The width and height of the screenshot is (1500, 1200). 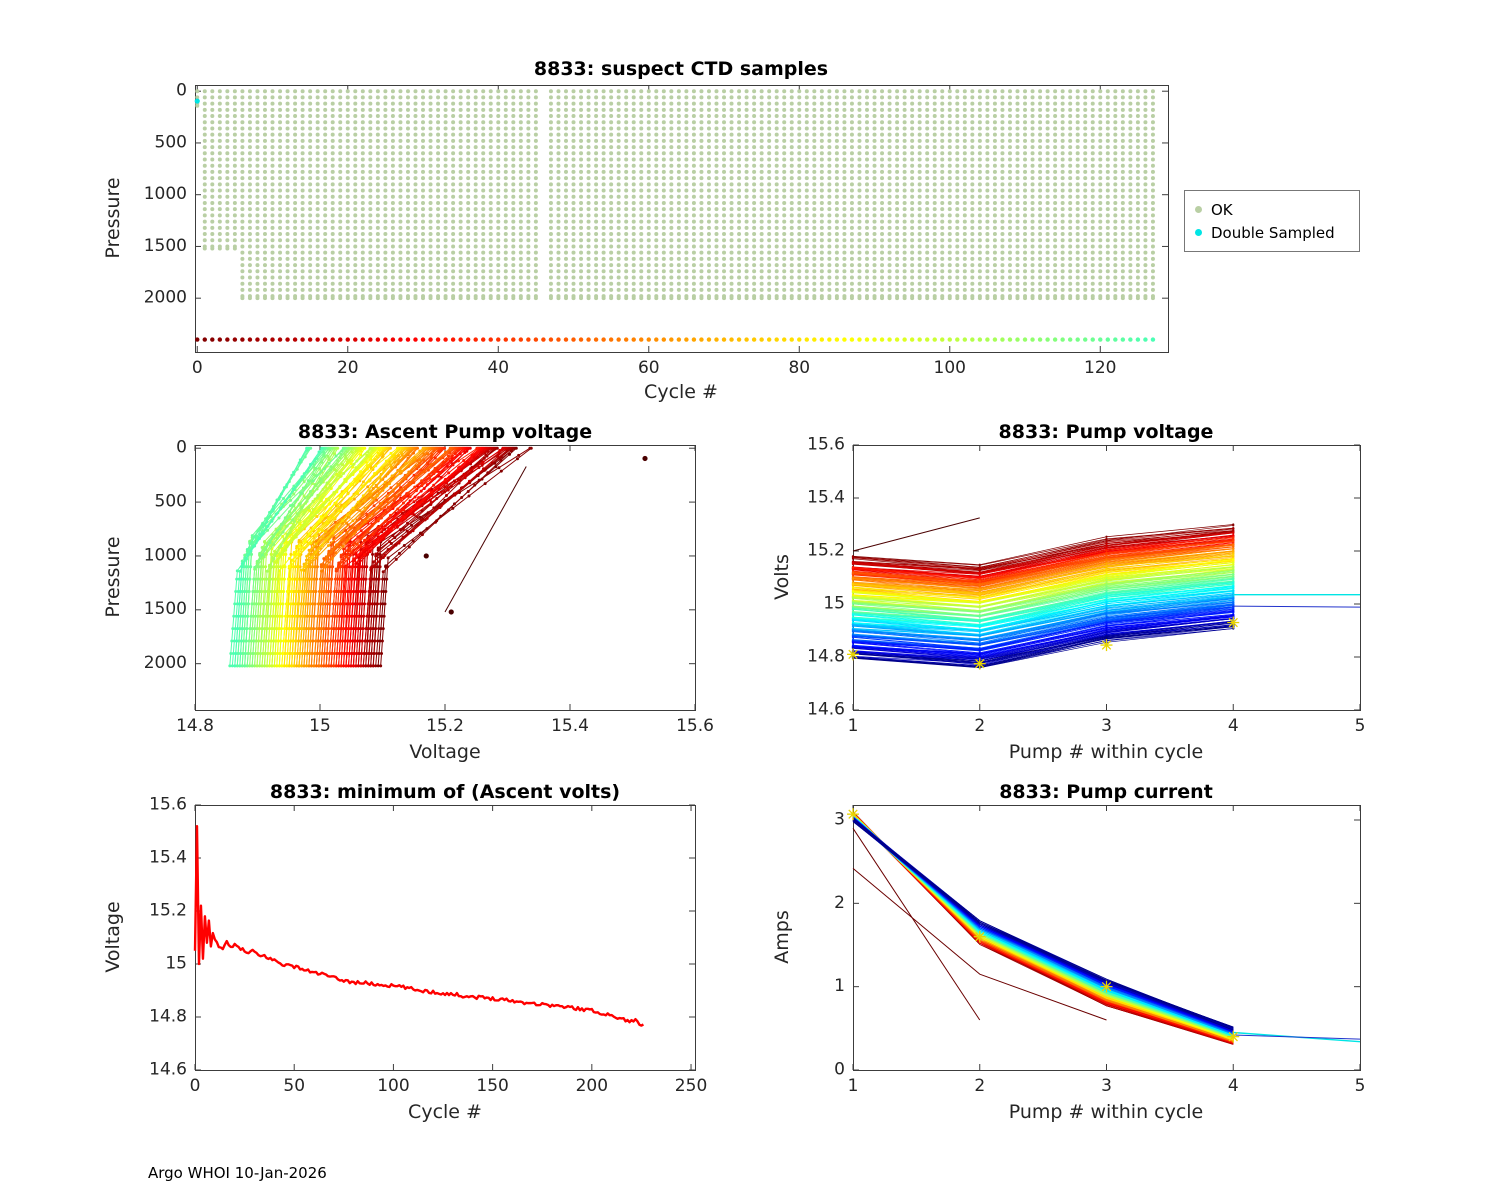 I want to click on legend: OK Double Sampled, so click(x=1272, y=221).